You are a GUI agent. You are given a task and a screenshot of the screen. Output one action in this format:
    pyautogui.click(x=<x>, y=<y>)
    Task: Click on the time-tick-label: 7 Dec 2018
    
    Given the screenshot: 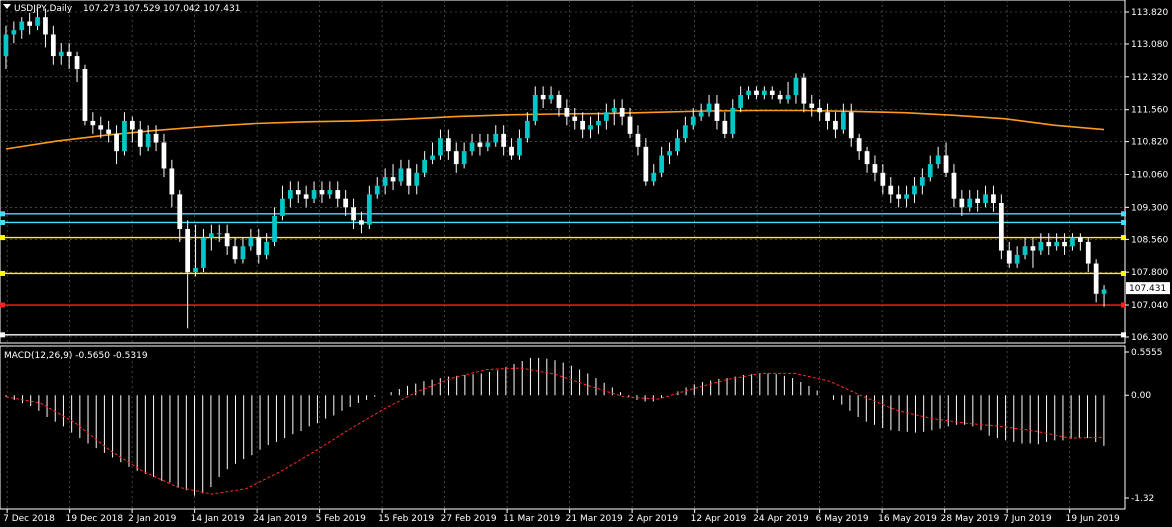 What is the action you would take?
    pyautogui.click(x=29, y=519)
    